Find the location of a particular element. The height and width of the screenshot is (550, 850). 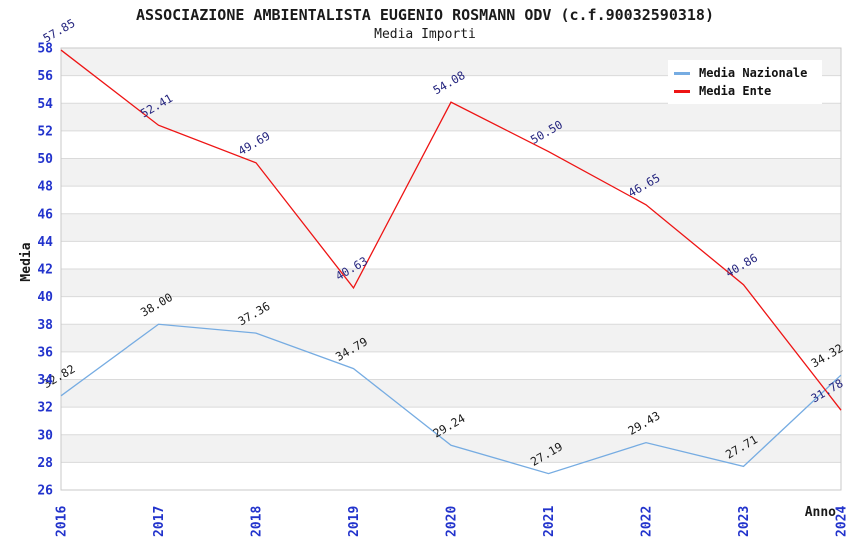

data-label: 29.43 is located at coordinates (644, 422).